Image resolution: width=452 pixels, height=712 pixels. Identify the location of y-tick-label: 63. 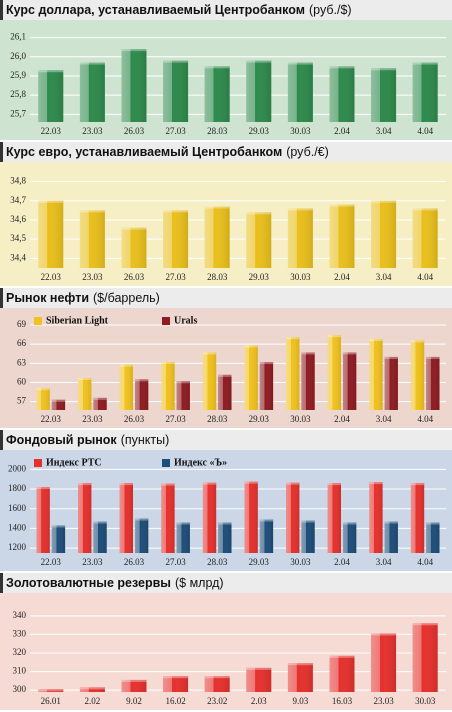
(22, 362).